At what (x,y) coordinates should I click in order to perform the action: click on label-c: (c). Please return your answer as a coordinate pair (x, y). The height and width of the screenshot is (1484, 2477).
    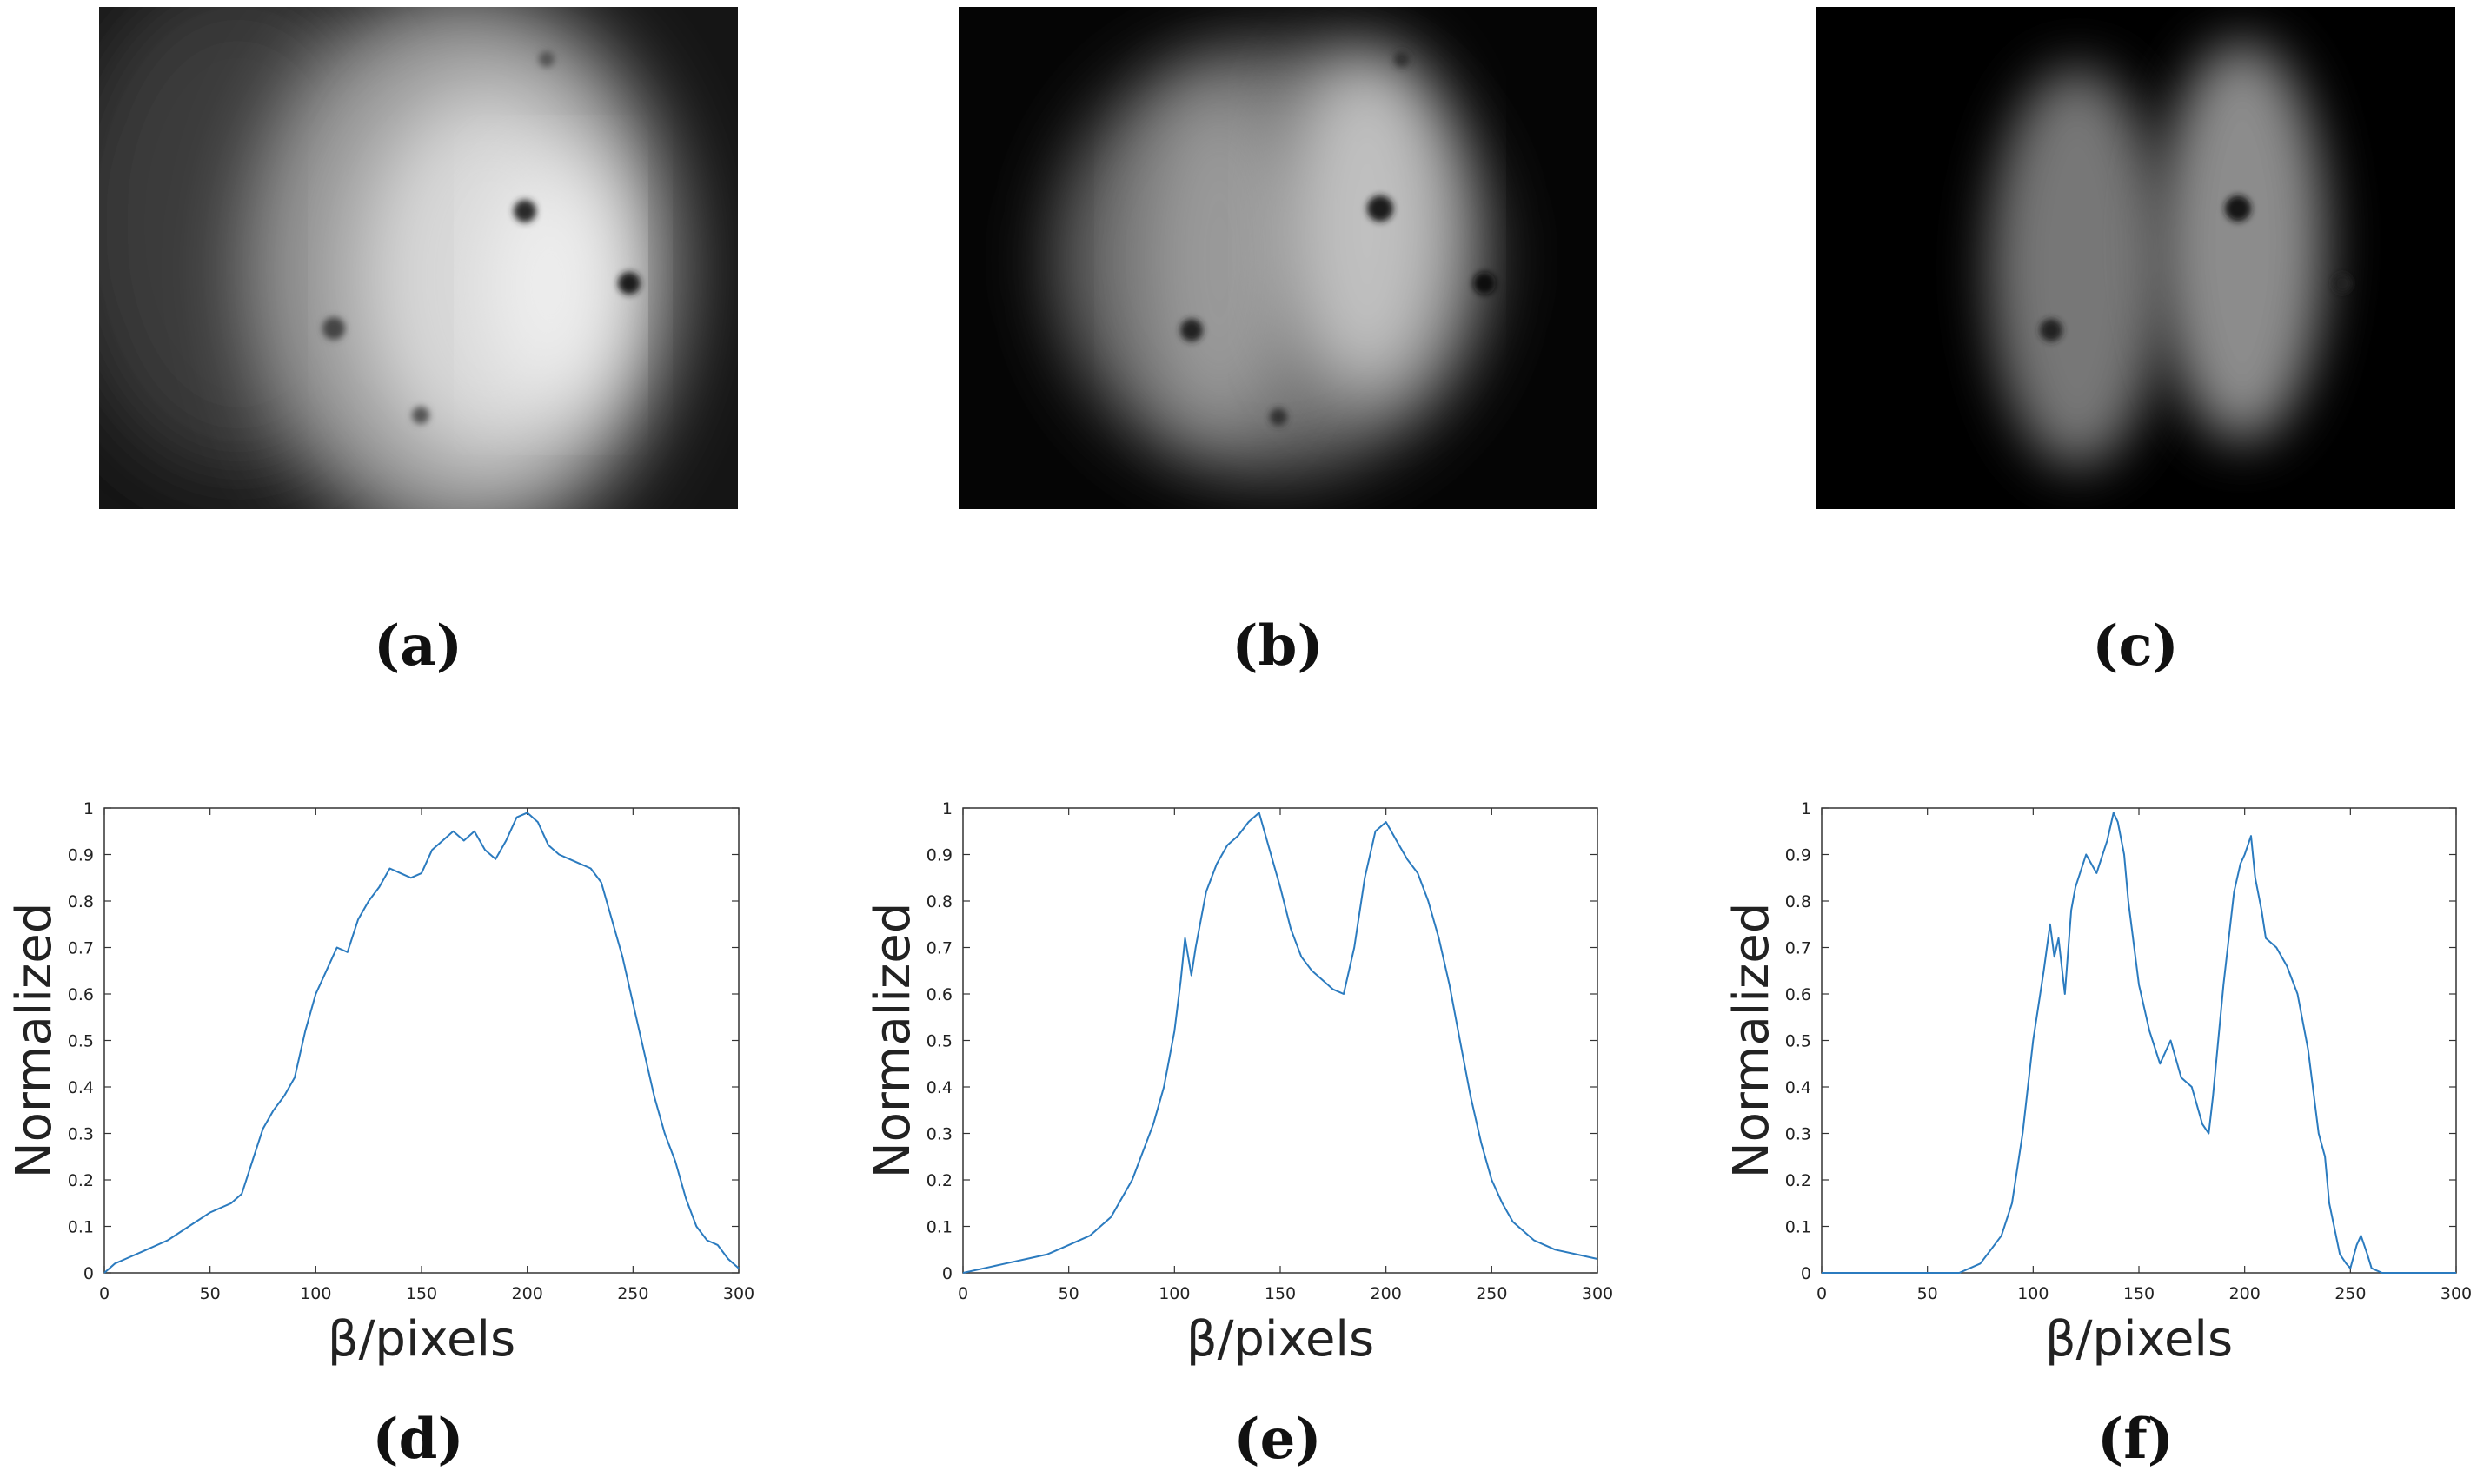
    Looking at the image, I should click on (2135, 646).